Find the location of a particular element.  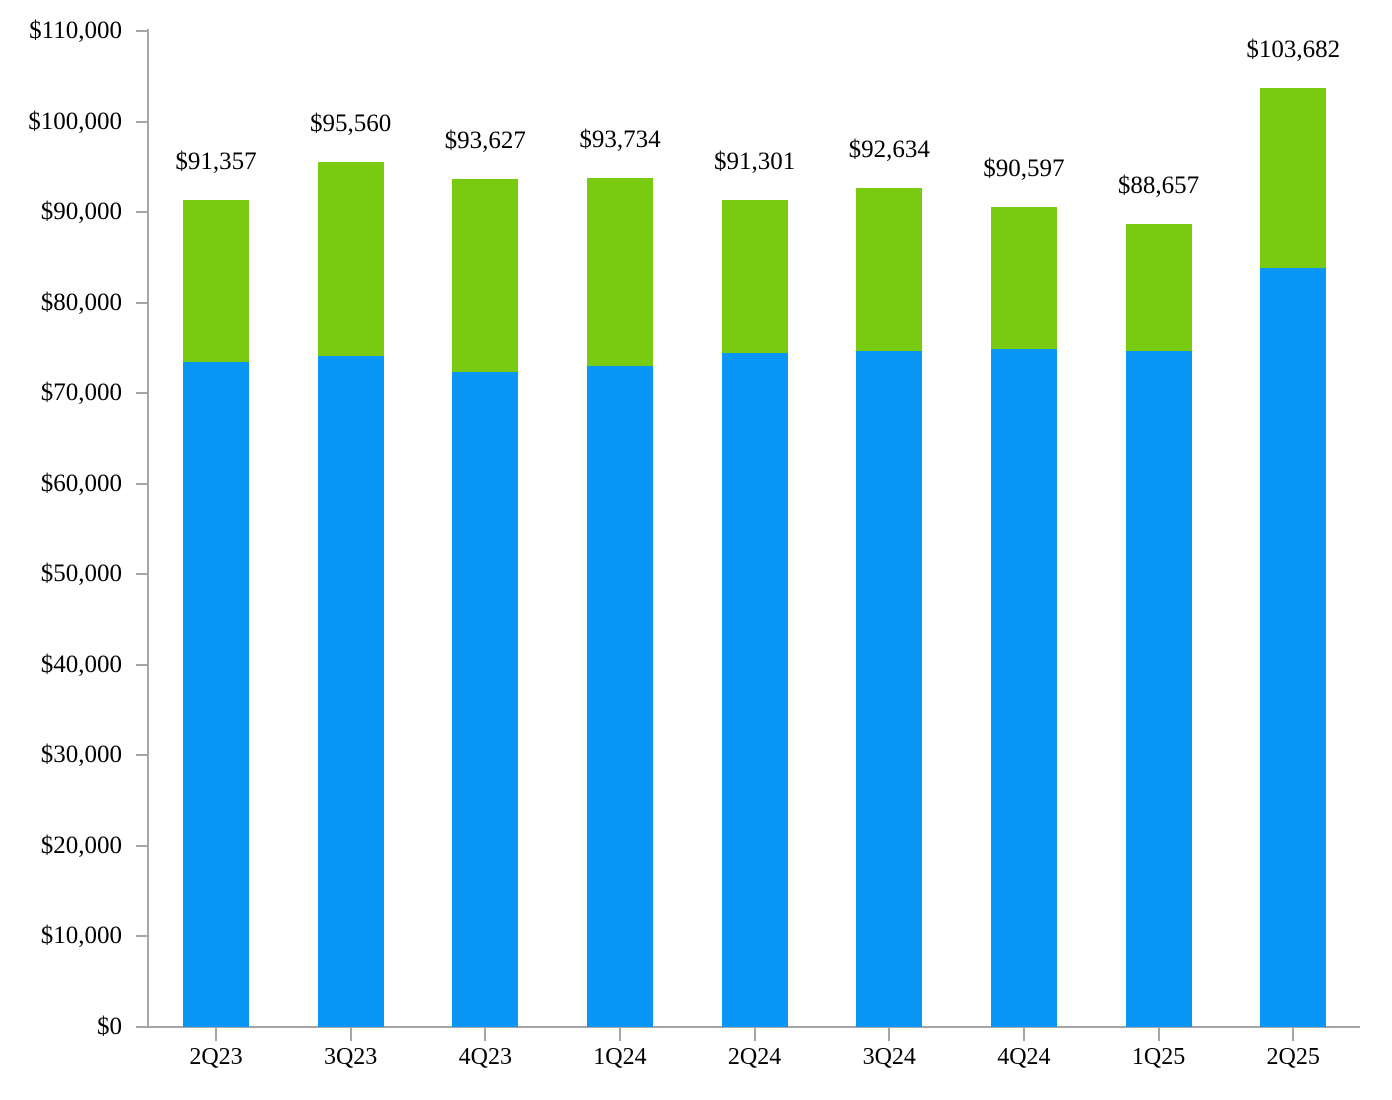

bar-segment-top-green-segment-4Q24 is located at coordinates (1023, 277).